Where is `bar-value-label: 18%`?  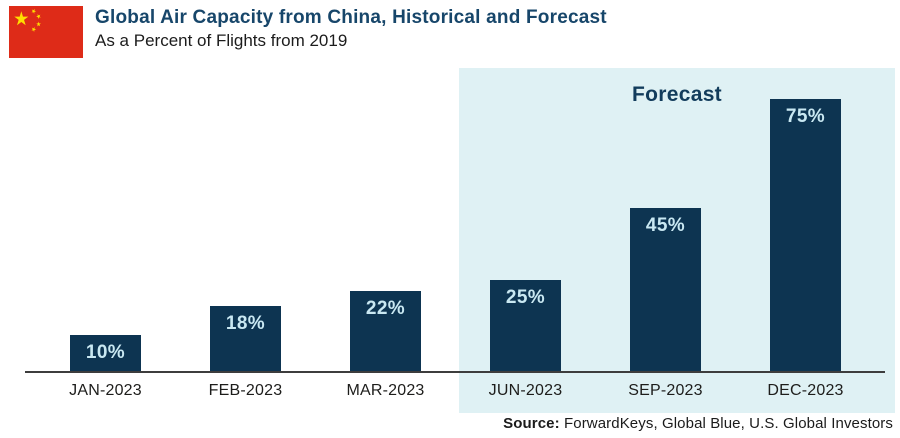 bar-value-label: 18% is located at coordinates (245, 323).